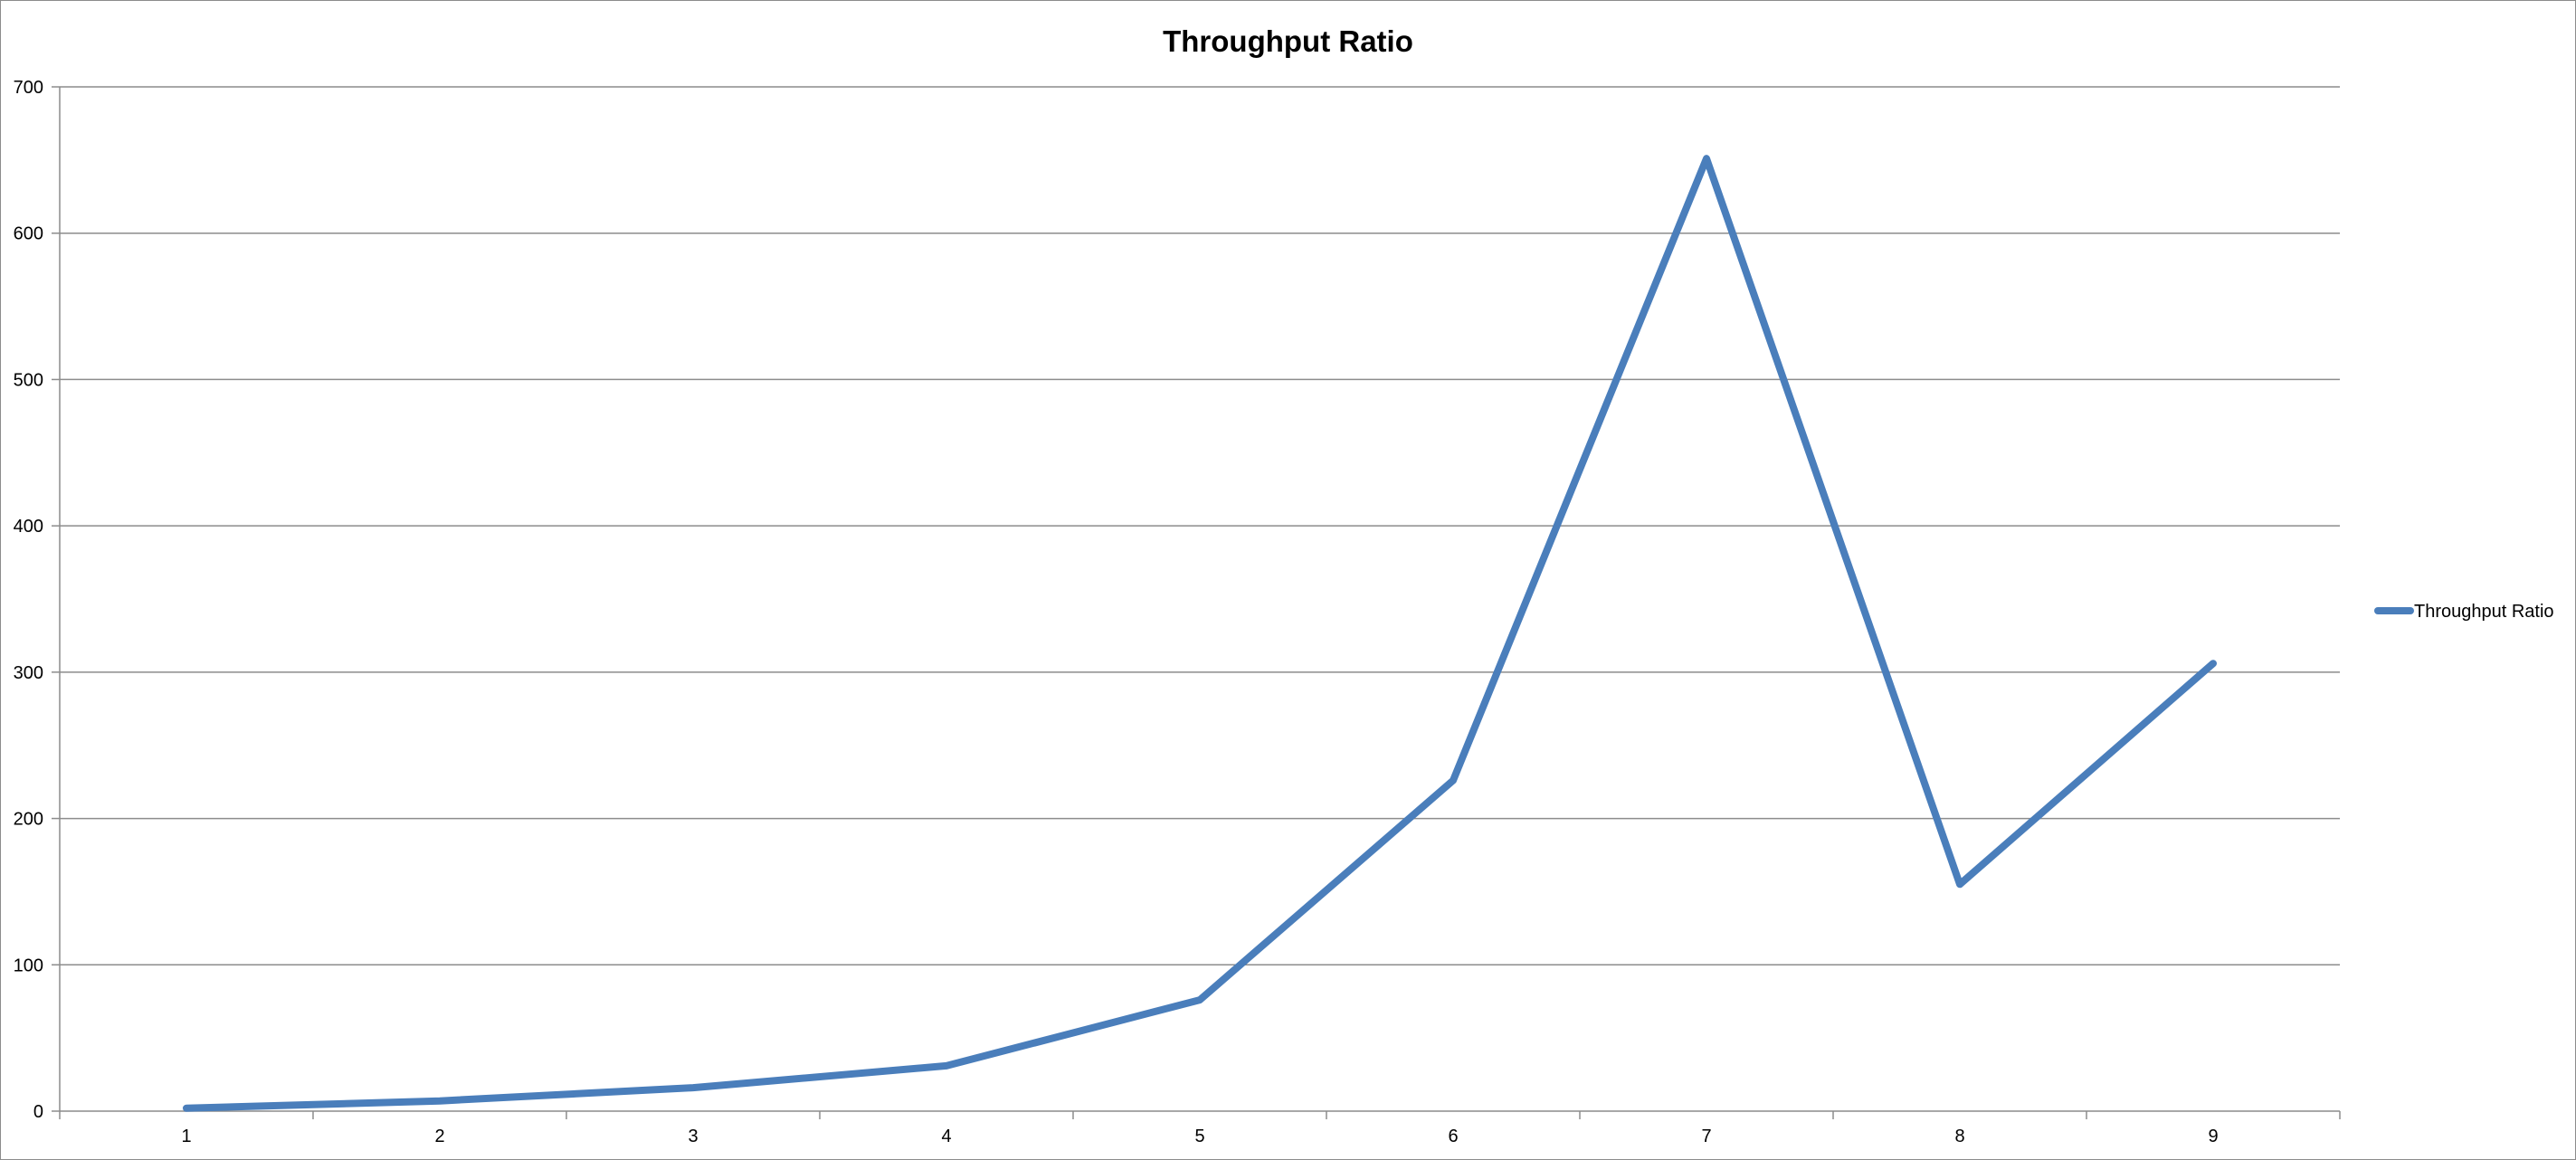 The image size is (2576, 1160). Describe the element at coordinates (946, 1136) in the screenshot. I see `x-tick-label: 4` at that location.